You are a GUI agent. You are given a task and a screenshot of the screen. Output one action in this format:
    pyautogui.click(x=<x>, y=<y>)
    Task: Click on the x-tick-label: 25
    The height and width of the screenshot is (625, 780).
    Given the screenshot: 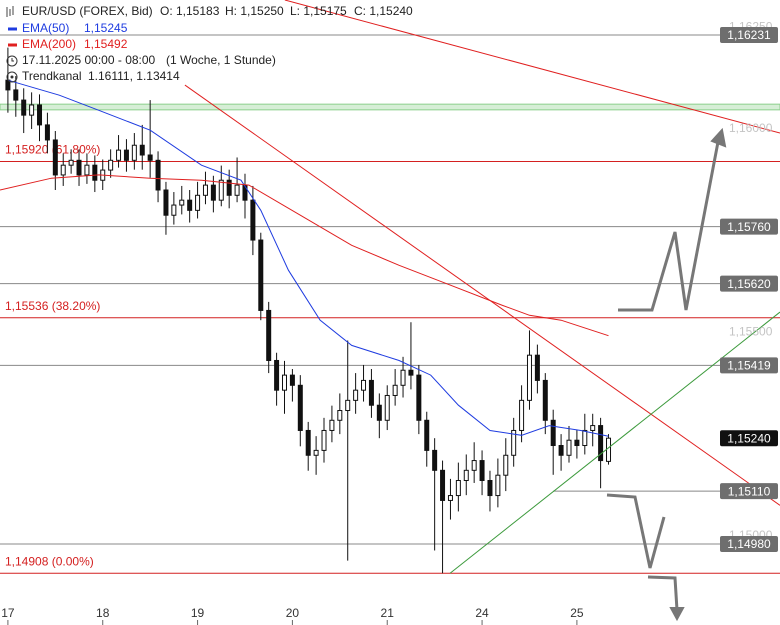 What is the action you would take?
    pyautogui.click(x=577, y=613)
    